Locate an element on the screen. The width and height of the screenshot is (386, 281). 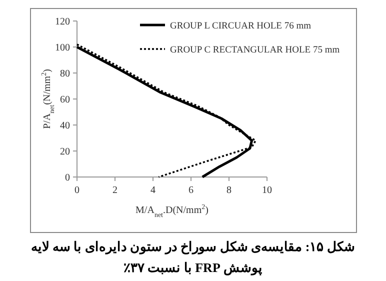
x-tick-label: 10 is located at coordinates (267, 190).